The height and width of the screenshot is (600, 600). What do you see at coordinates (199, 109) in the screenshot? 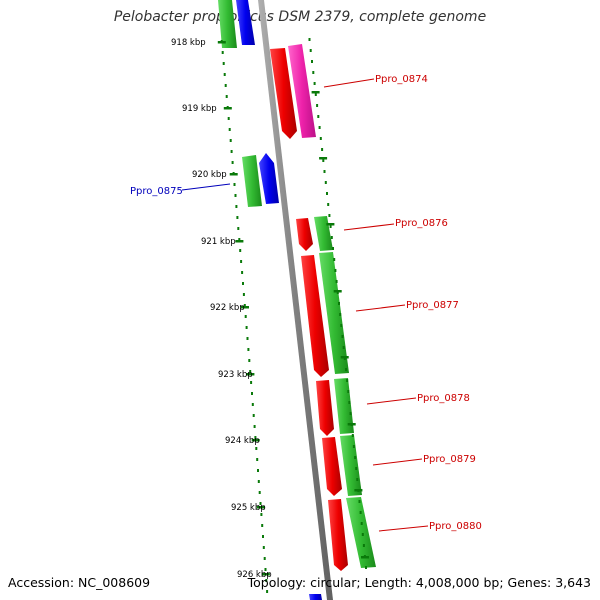
I see `kbp-label-919: 919 kbp` at bounding box center [199, 109].